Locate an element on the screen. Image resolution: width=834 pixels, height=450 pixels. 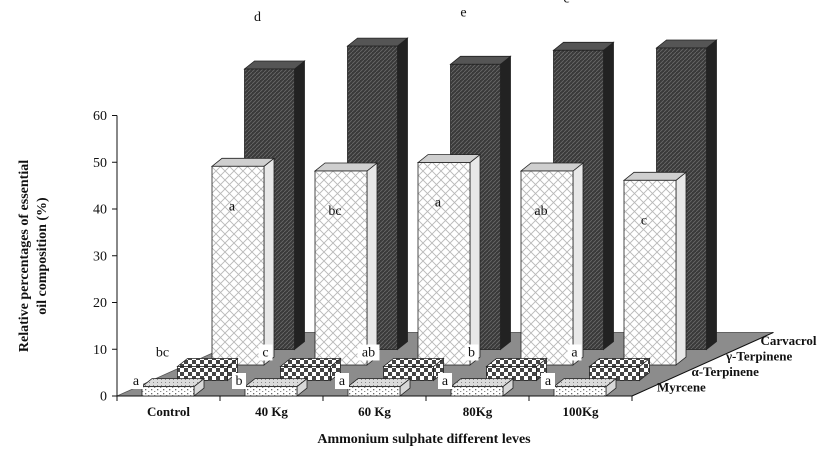
y-tick-label: 60 is located at coordinates (100, 116).